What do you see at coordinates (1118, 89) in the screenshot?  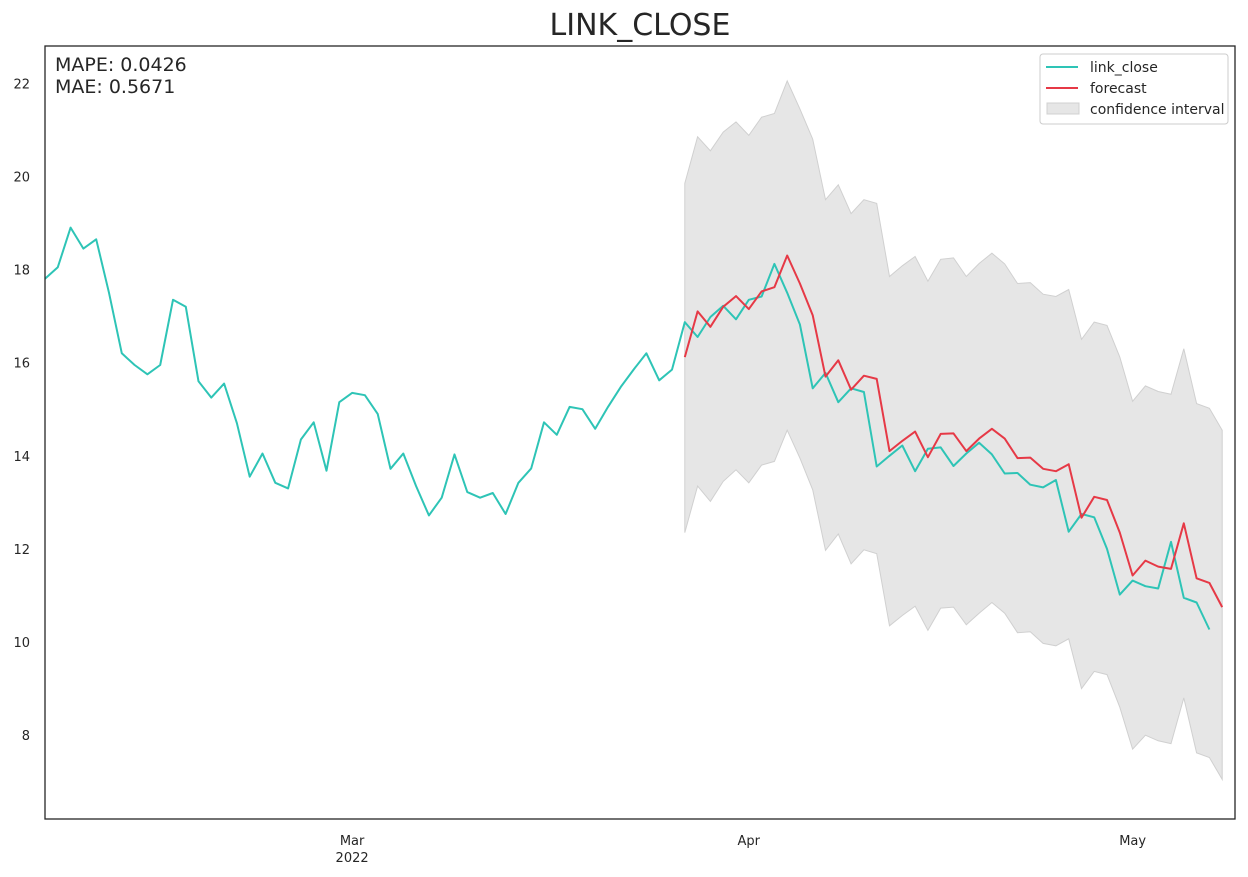 I see `legend-label-forecast: forecast` at bounding box center [1118, 89].